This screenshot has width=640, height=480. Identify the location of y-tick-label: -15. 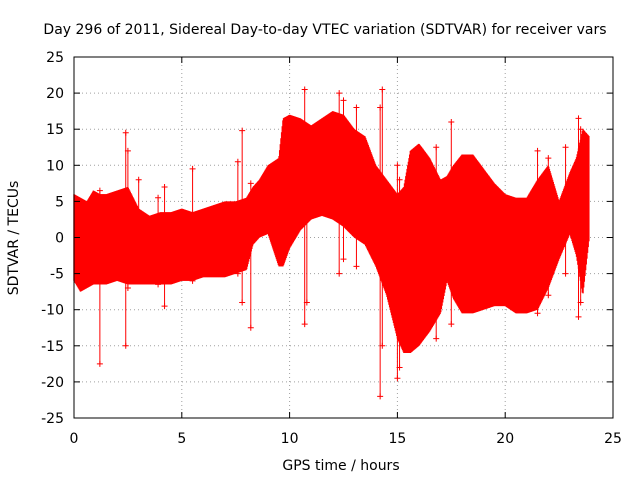
(52, 347).